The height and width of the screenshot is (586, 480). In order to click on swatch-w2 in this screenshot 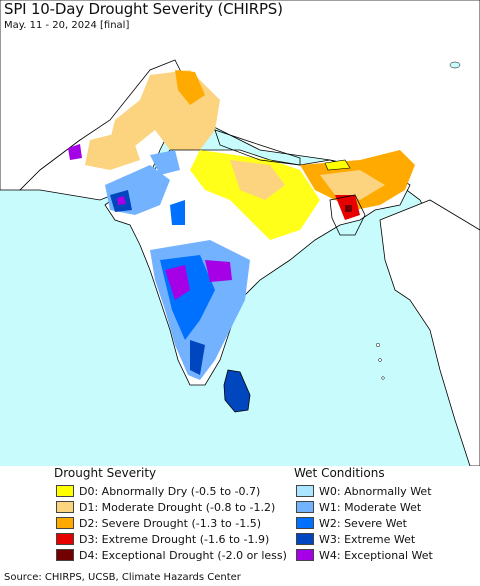, I will do `click(305, 523)`.